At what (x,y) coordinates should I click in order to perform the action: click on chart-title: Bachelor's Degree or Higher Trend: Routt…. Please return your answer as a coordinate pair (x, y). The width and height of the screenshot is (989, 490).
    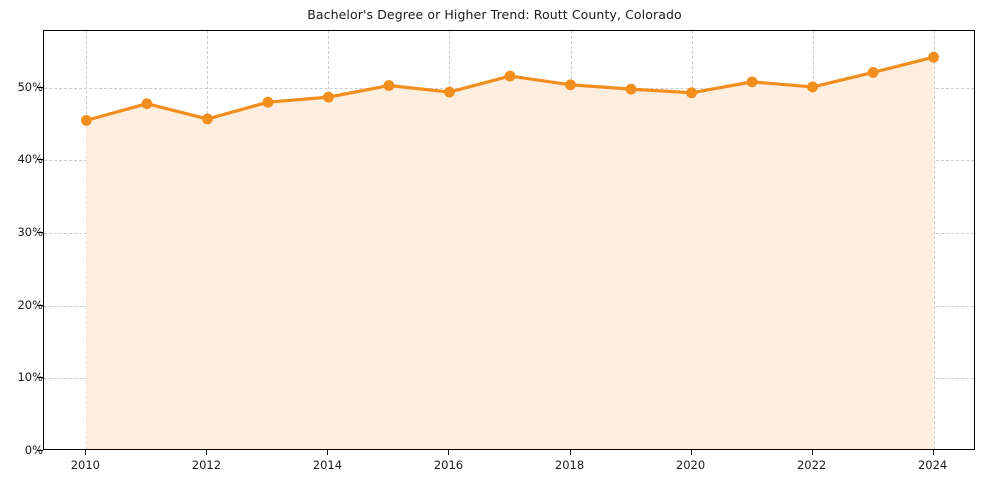
    Looking at the image, I should click on (494, 14).